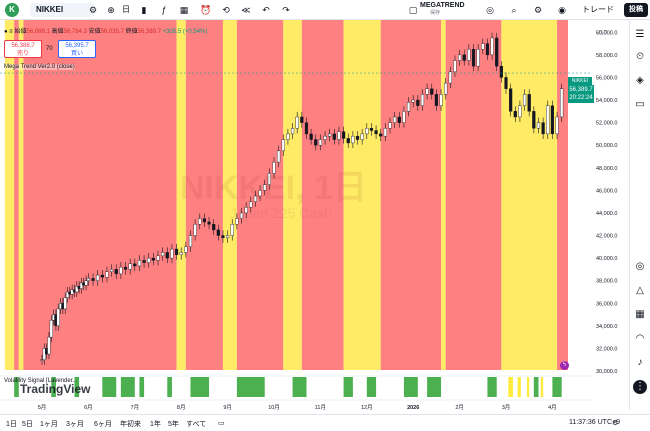 The width and height of the screenshot is (650, 431). I want to click on watchlist-icon: ☰, so click(640, 34).